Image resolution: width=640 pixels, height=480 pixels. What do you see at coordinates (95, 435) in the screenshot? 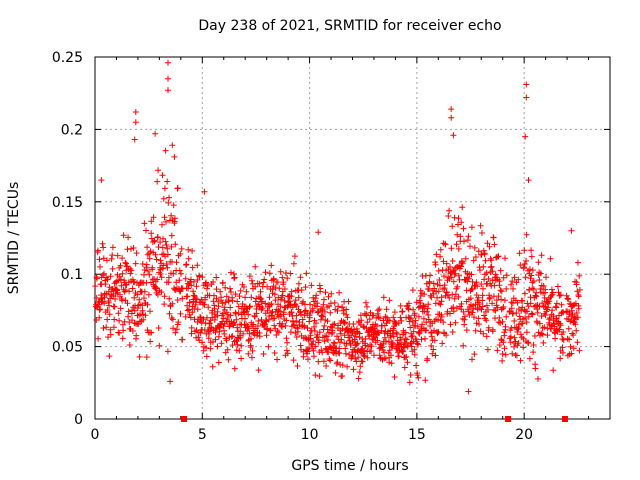
I see `x-tick-label: 0` at bounding box center [95, 435].